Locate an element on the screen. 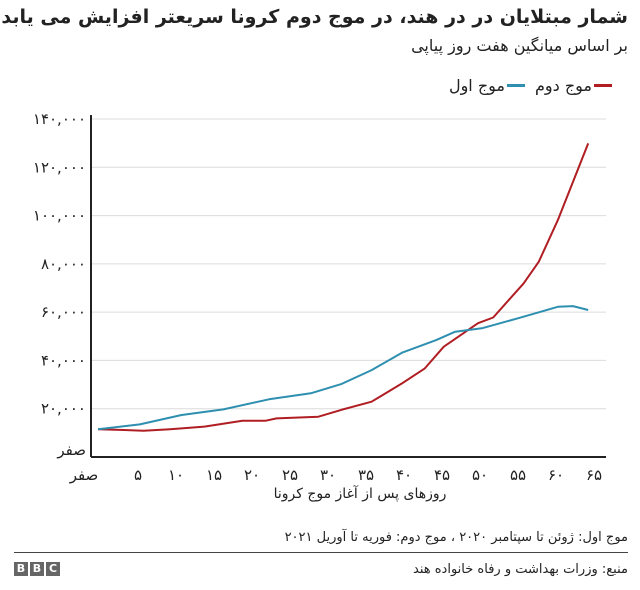 This screenshot has width=640, height=590. x-tick-label: ۲۵ is located at coordinates (290, 475).